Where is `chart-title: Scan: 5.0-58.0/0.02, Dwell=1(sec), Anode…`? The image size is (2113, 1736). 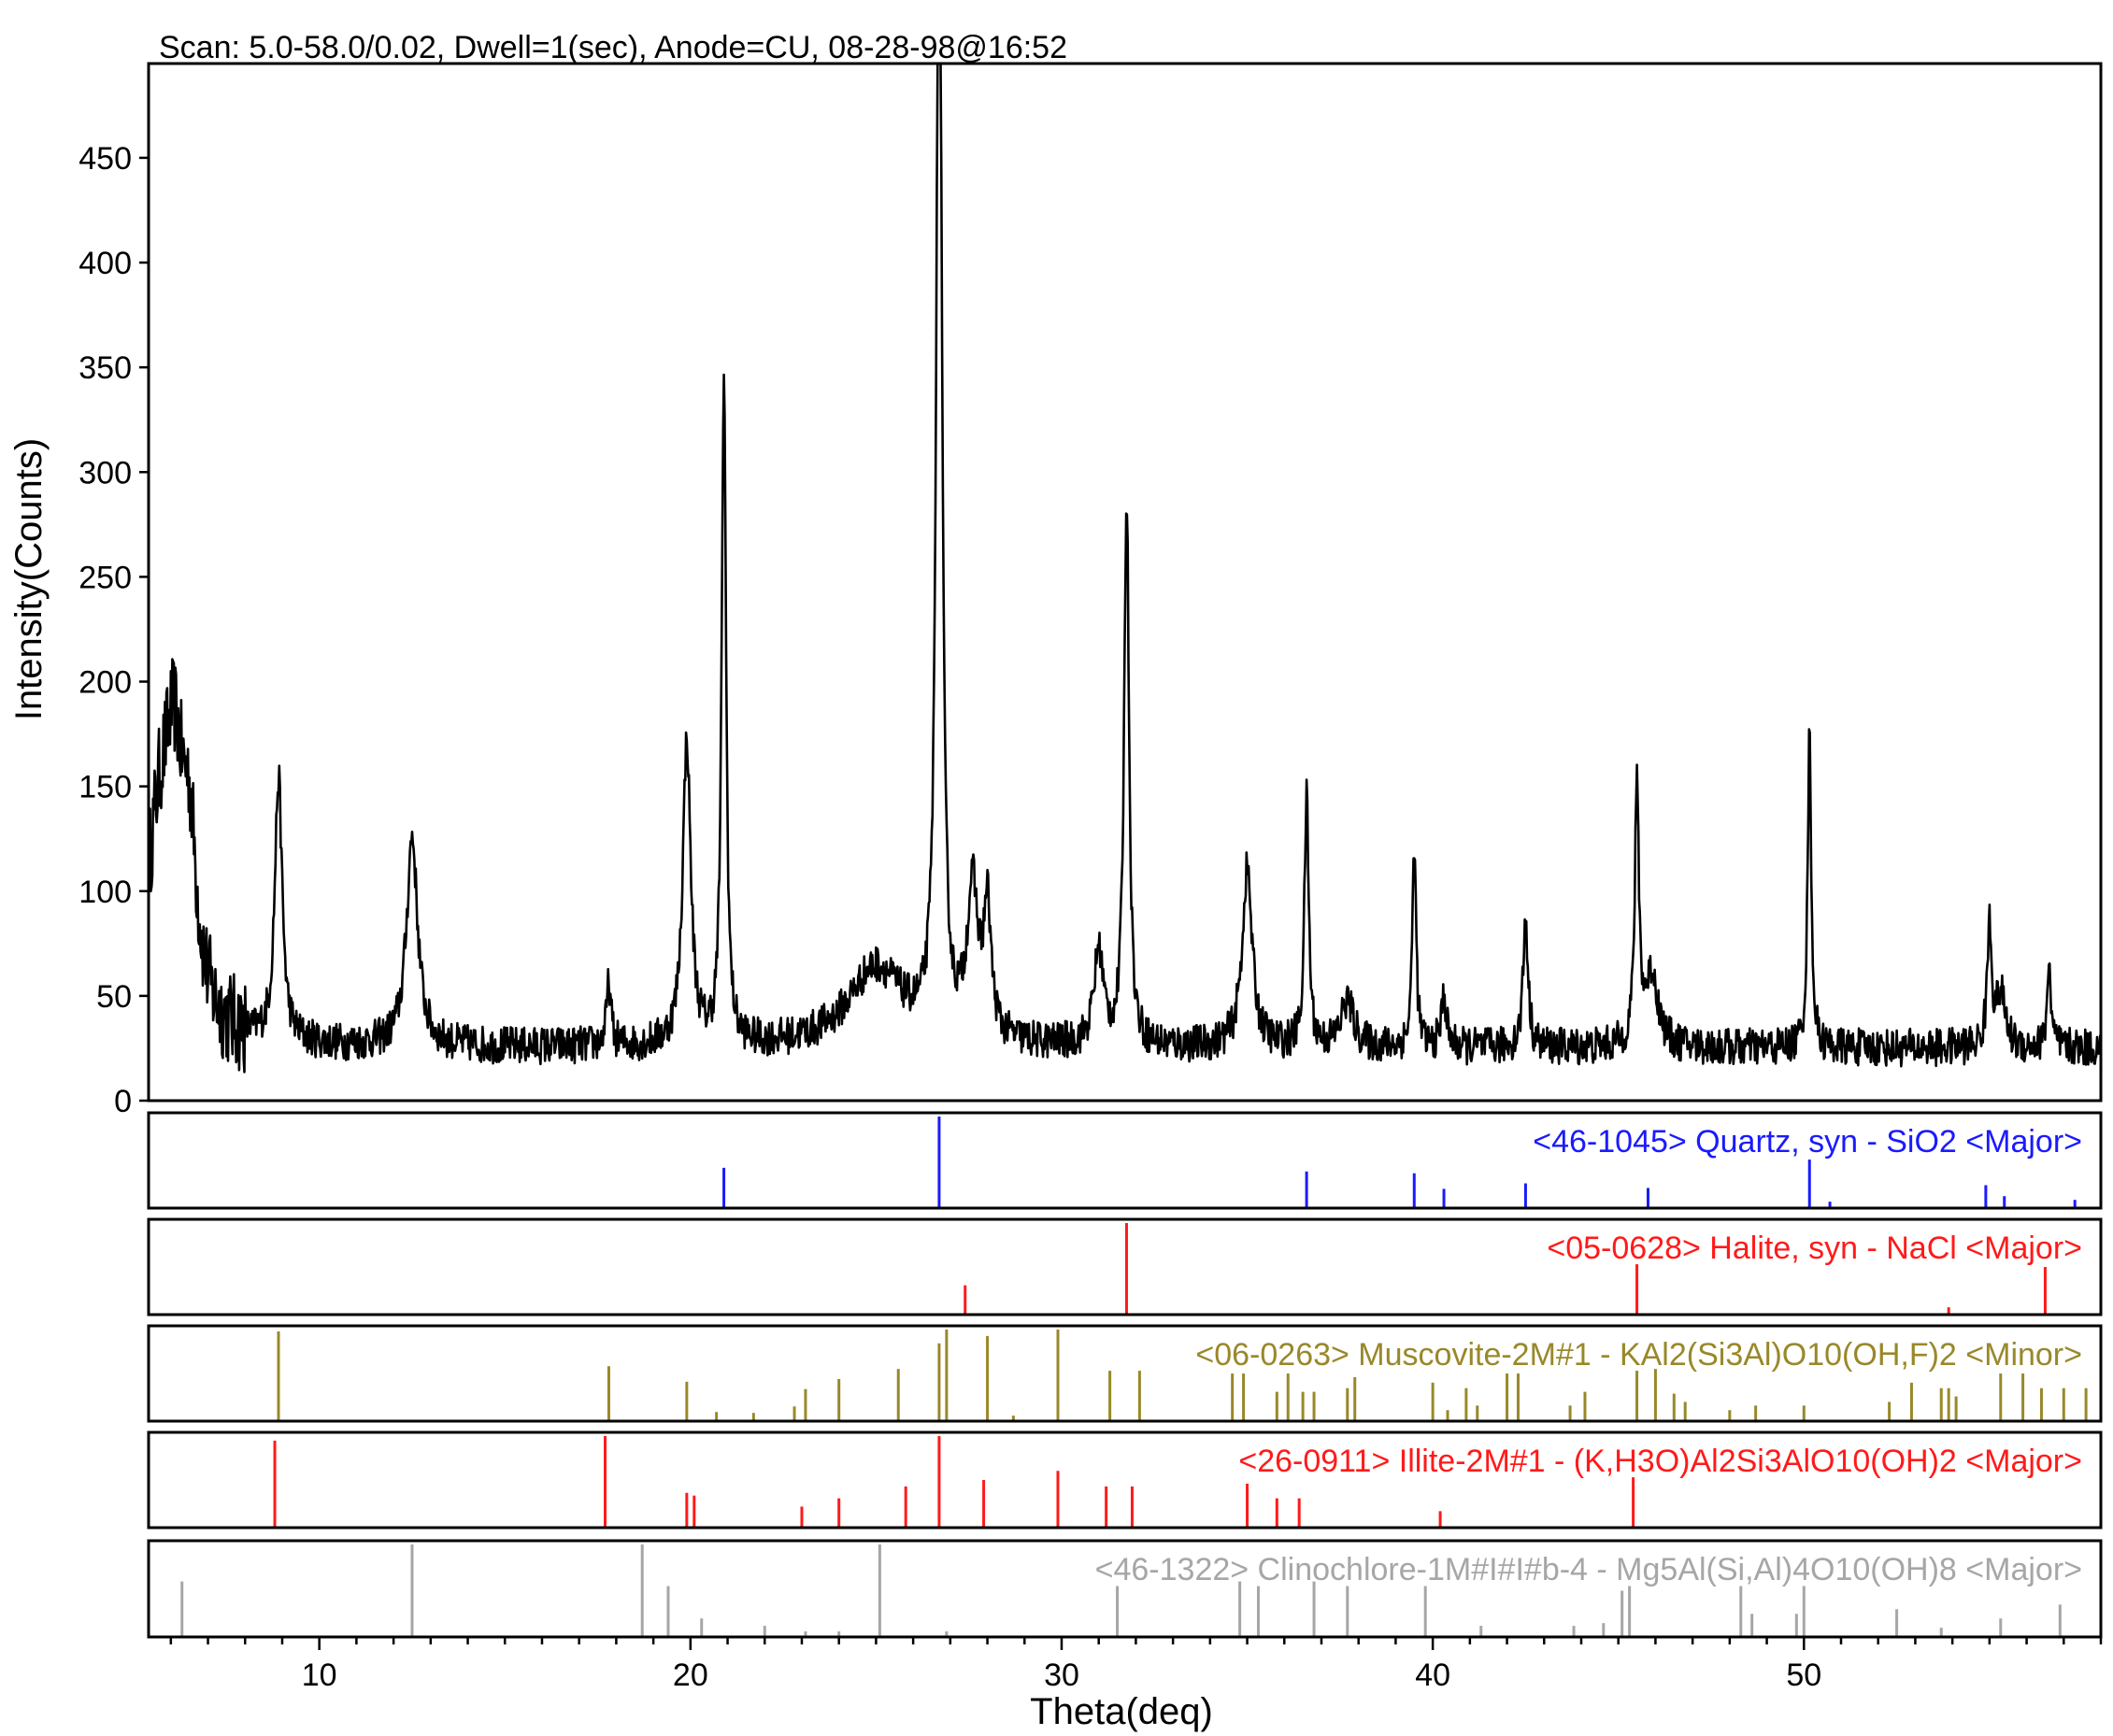
chart-title: Scan: 5.0-58.0/0.02, Dwell=1(sec), Anode… is located at coordinates (613, 47).